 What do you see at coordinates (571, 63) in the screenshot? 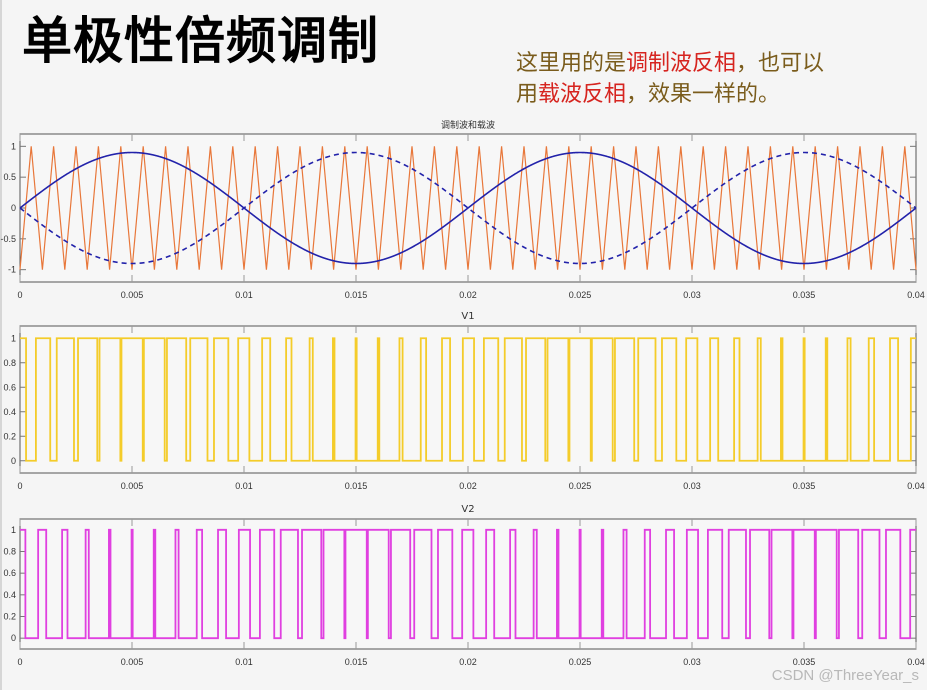
I see `note-text: 这里用的是` at bounding box center [571, 63].